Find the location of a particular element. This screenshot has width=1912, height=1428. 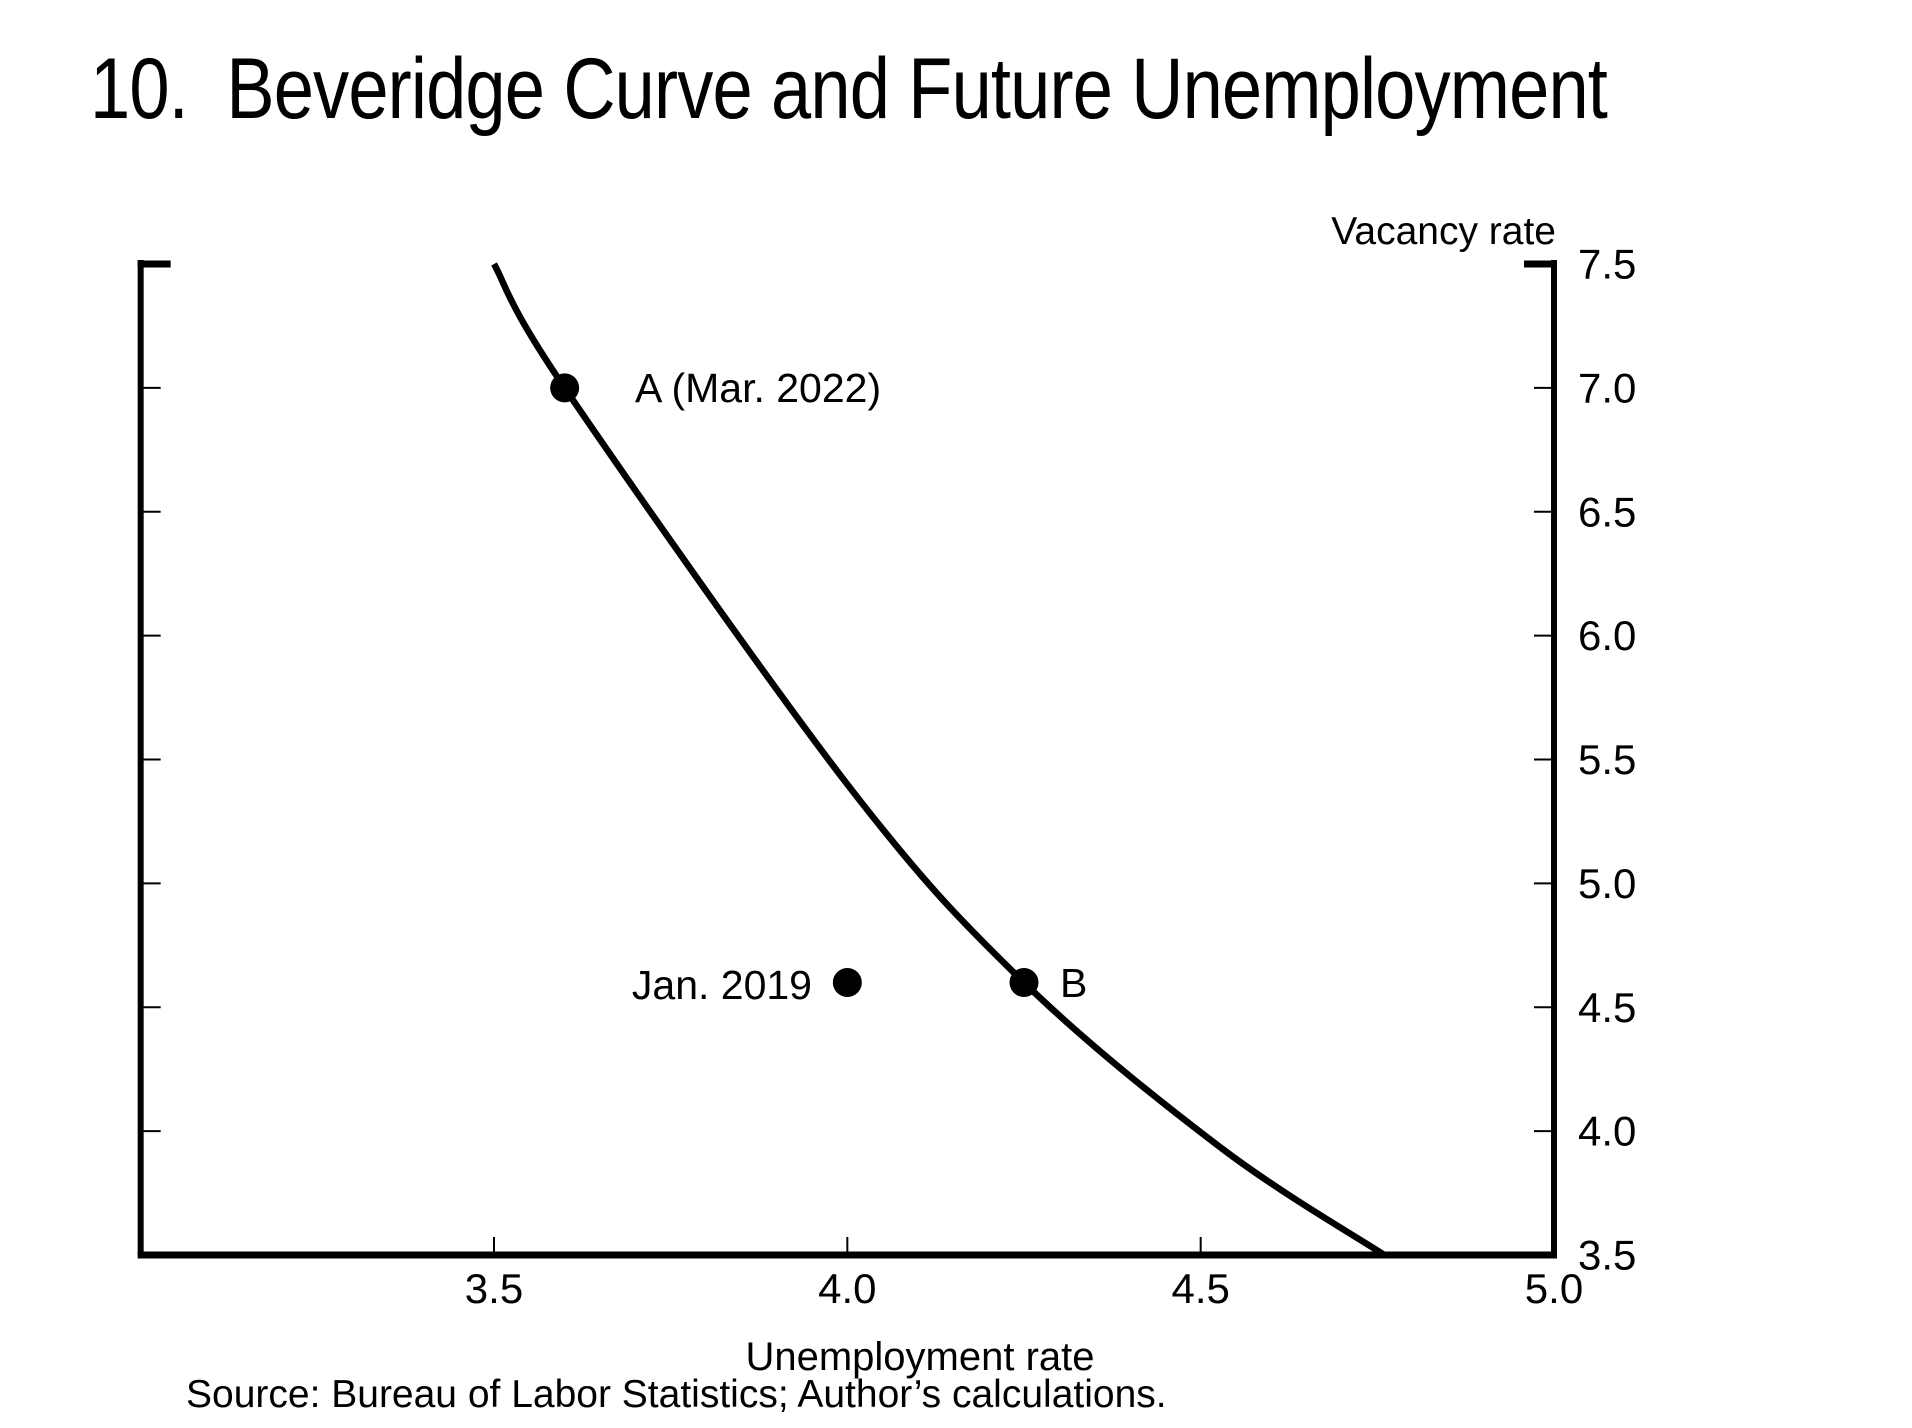

y-tick-label: 7.5 is located at coordinates (1607, 264).